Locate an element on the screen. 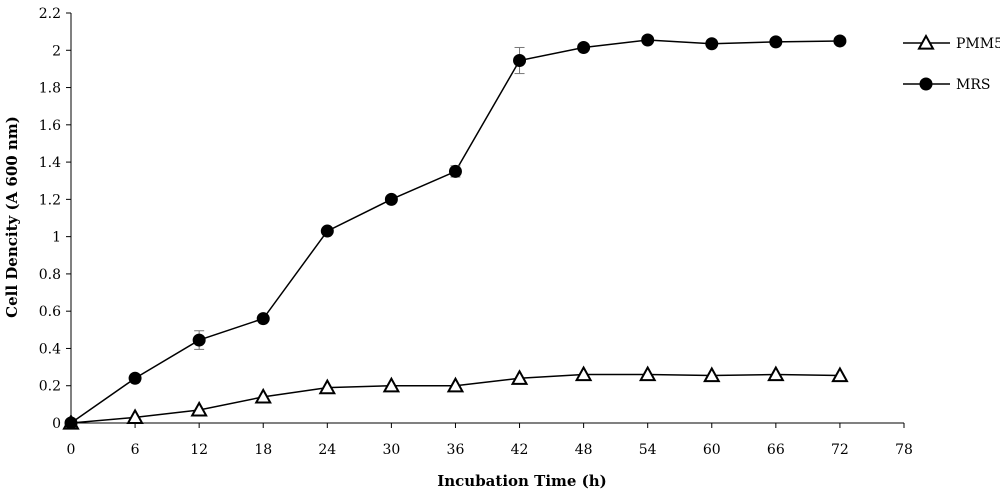 This screenshot has width=1000, height=496. y-tick-label: 1 is located at coordinates (56, 238).